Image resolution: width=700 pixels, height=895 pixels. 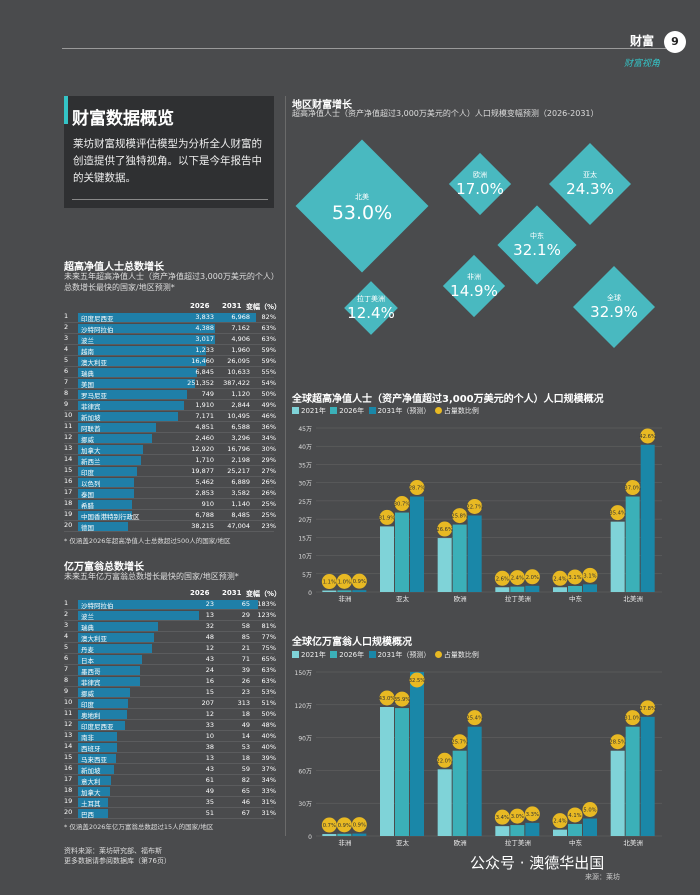 What do you see at coordinates (170, 361) in the screenshot?
I see `table-row: 5 澳大利亚 16,460 26,095 59%` at bounding box center [170, 361].